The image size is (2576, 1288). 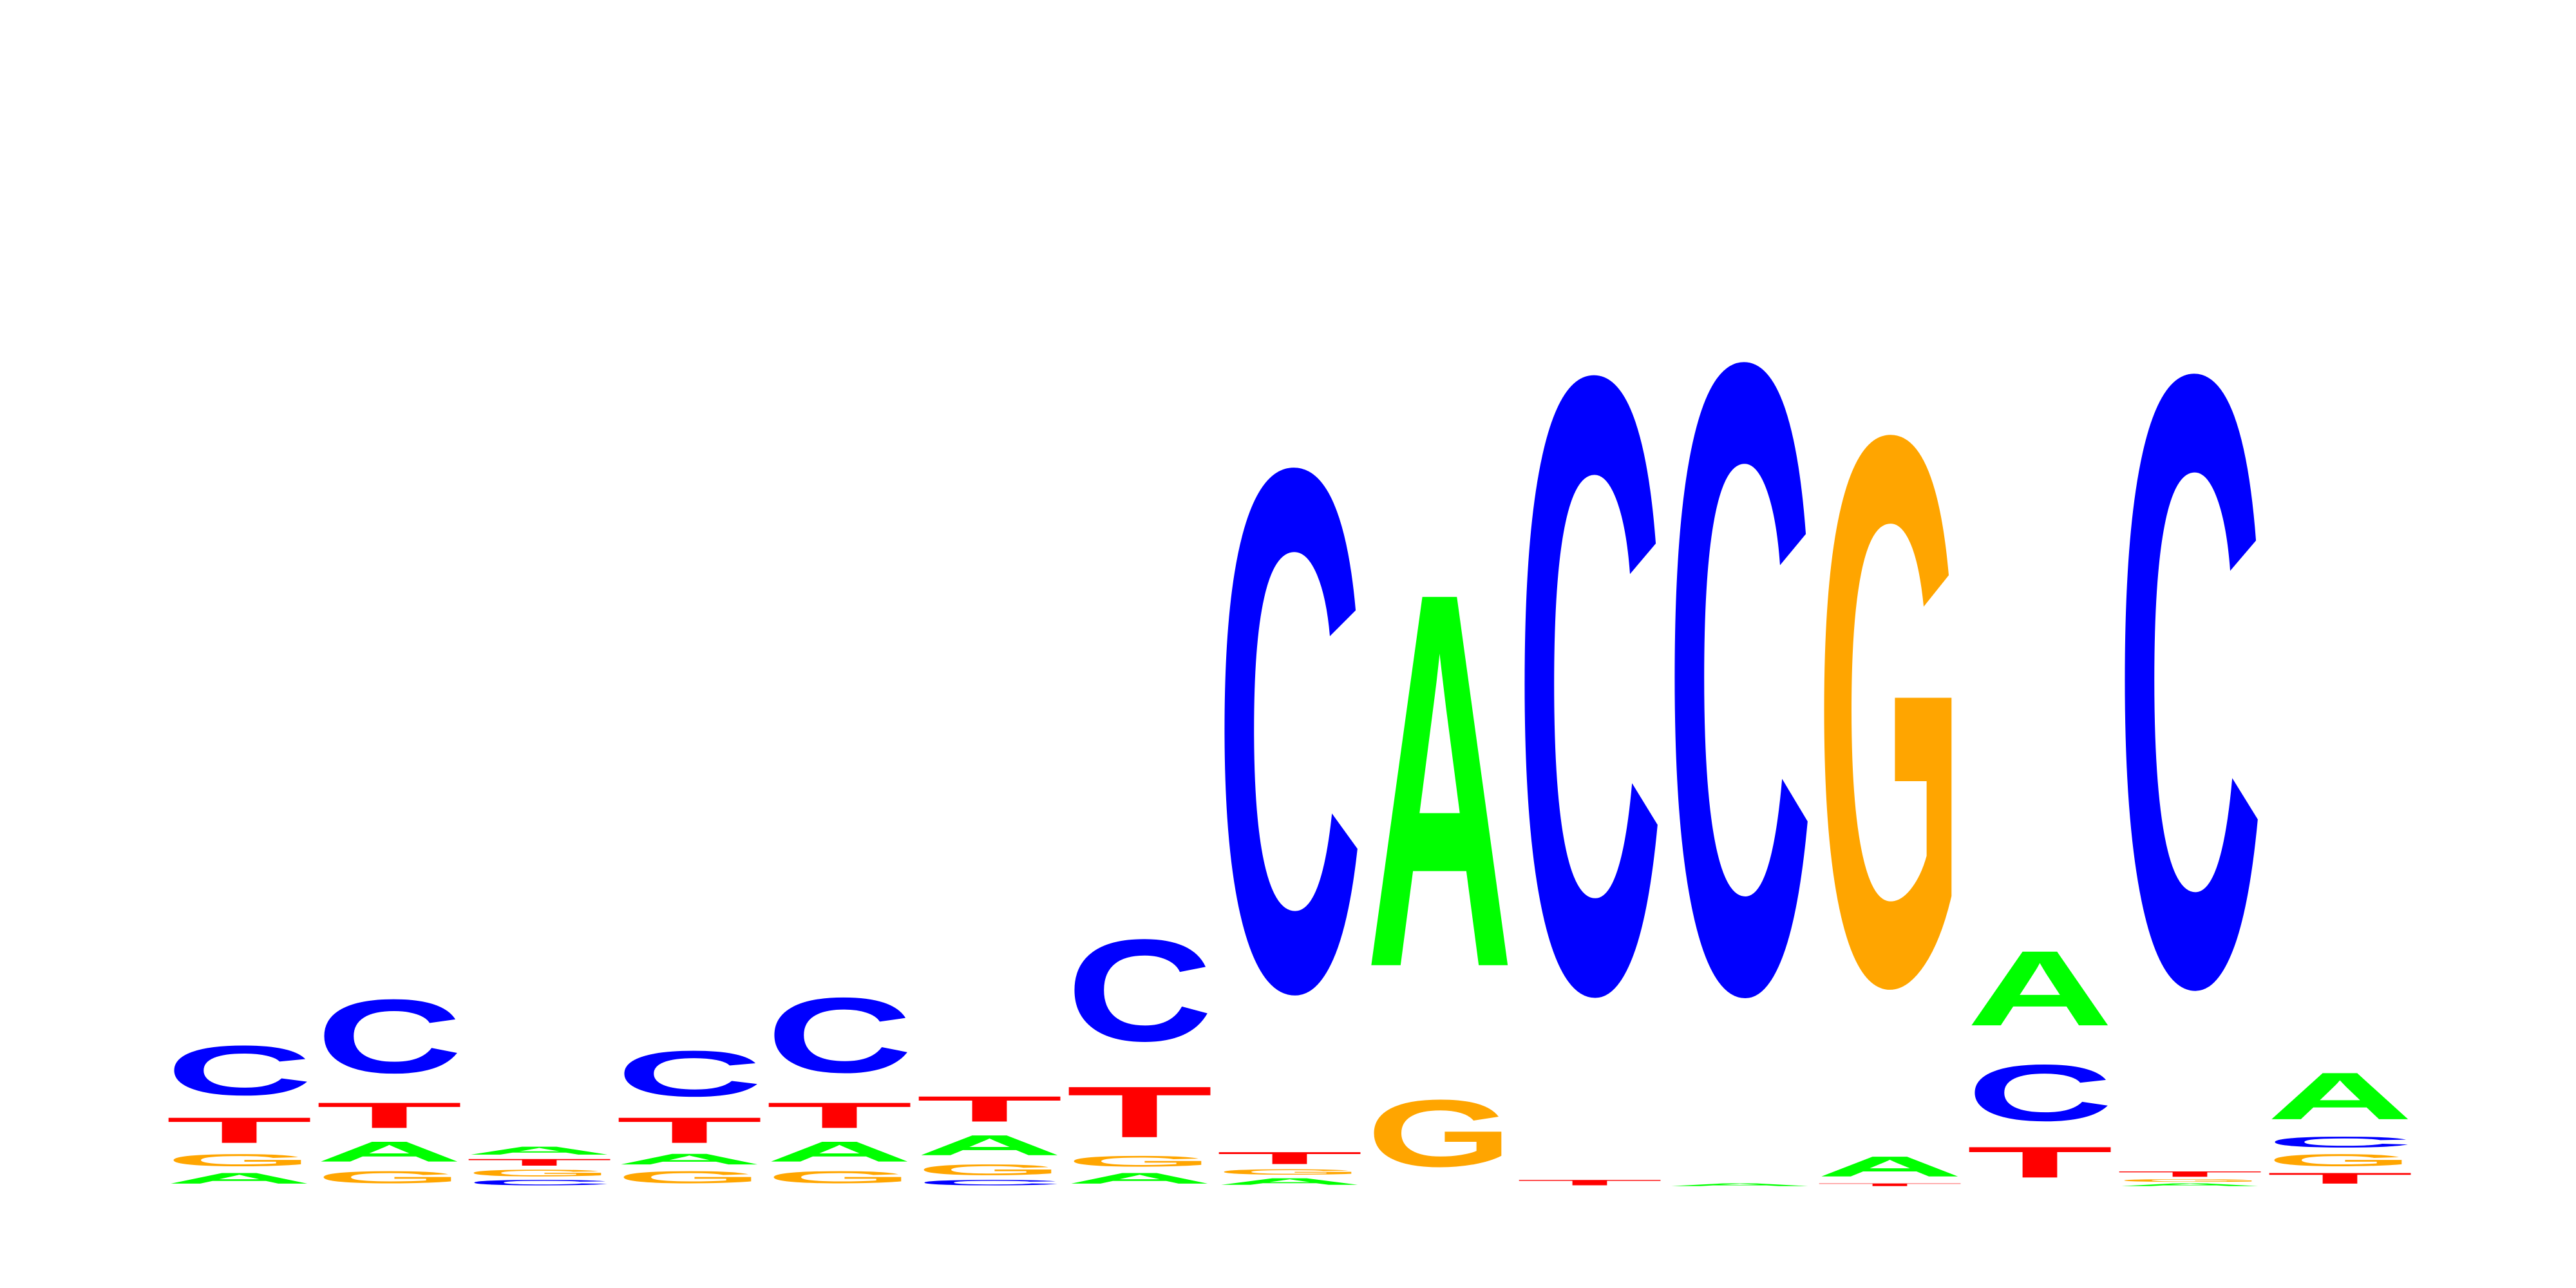 I want to click on logo-column-12: TAG, so click(x=1890, y=730).